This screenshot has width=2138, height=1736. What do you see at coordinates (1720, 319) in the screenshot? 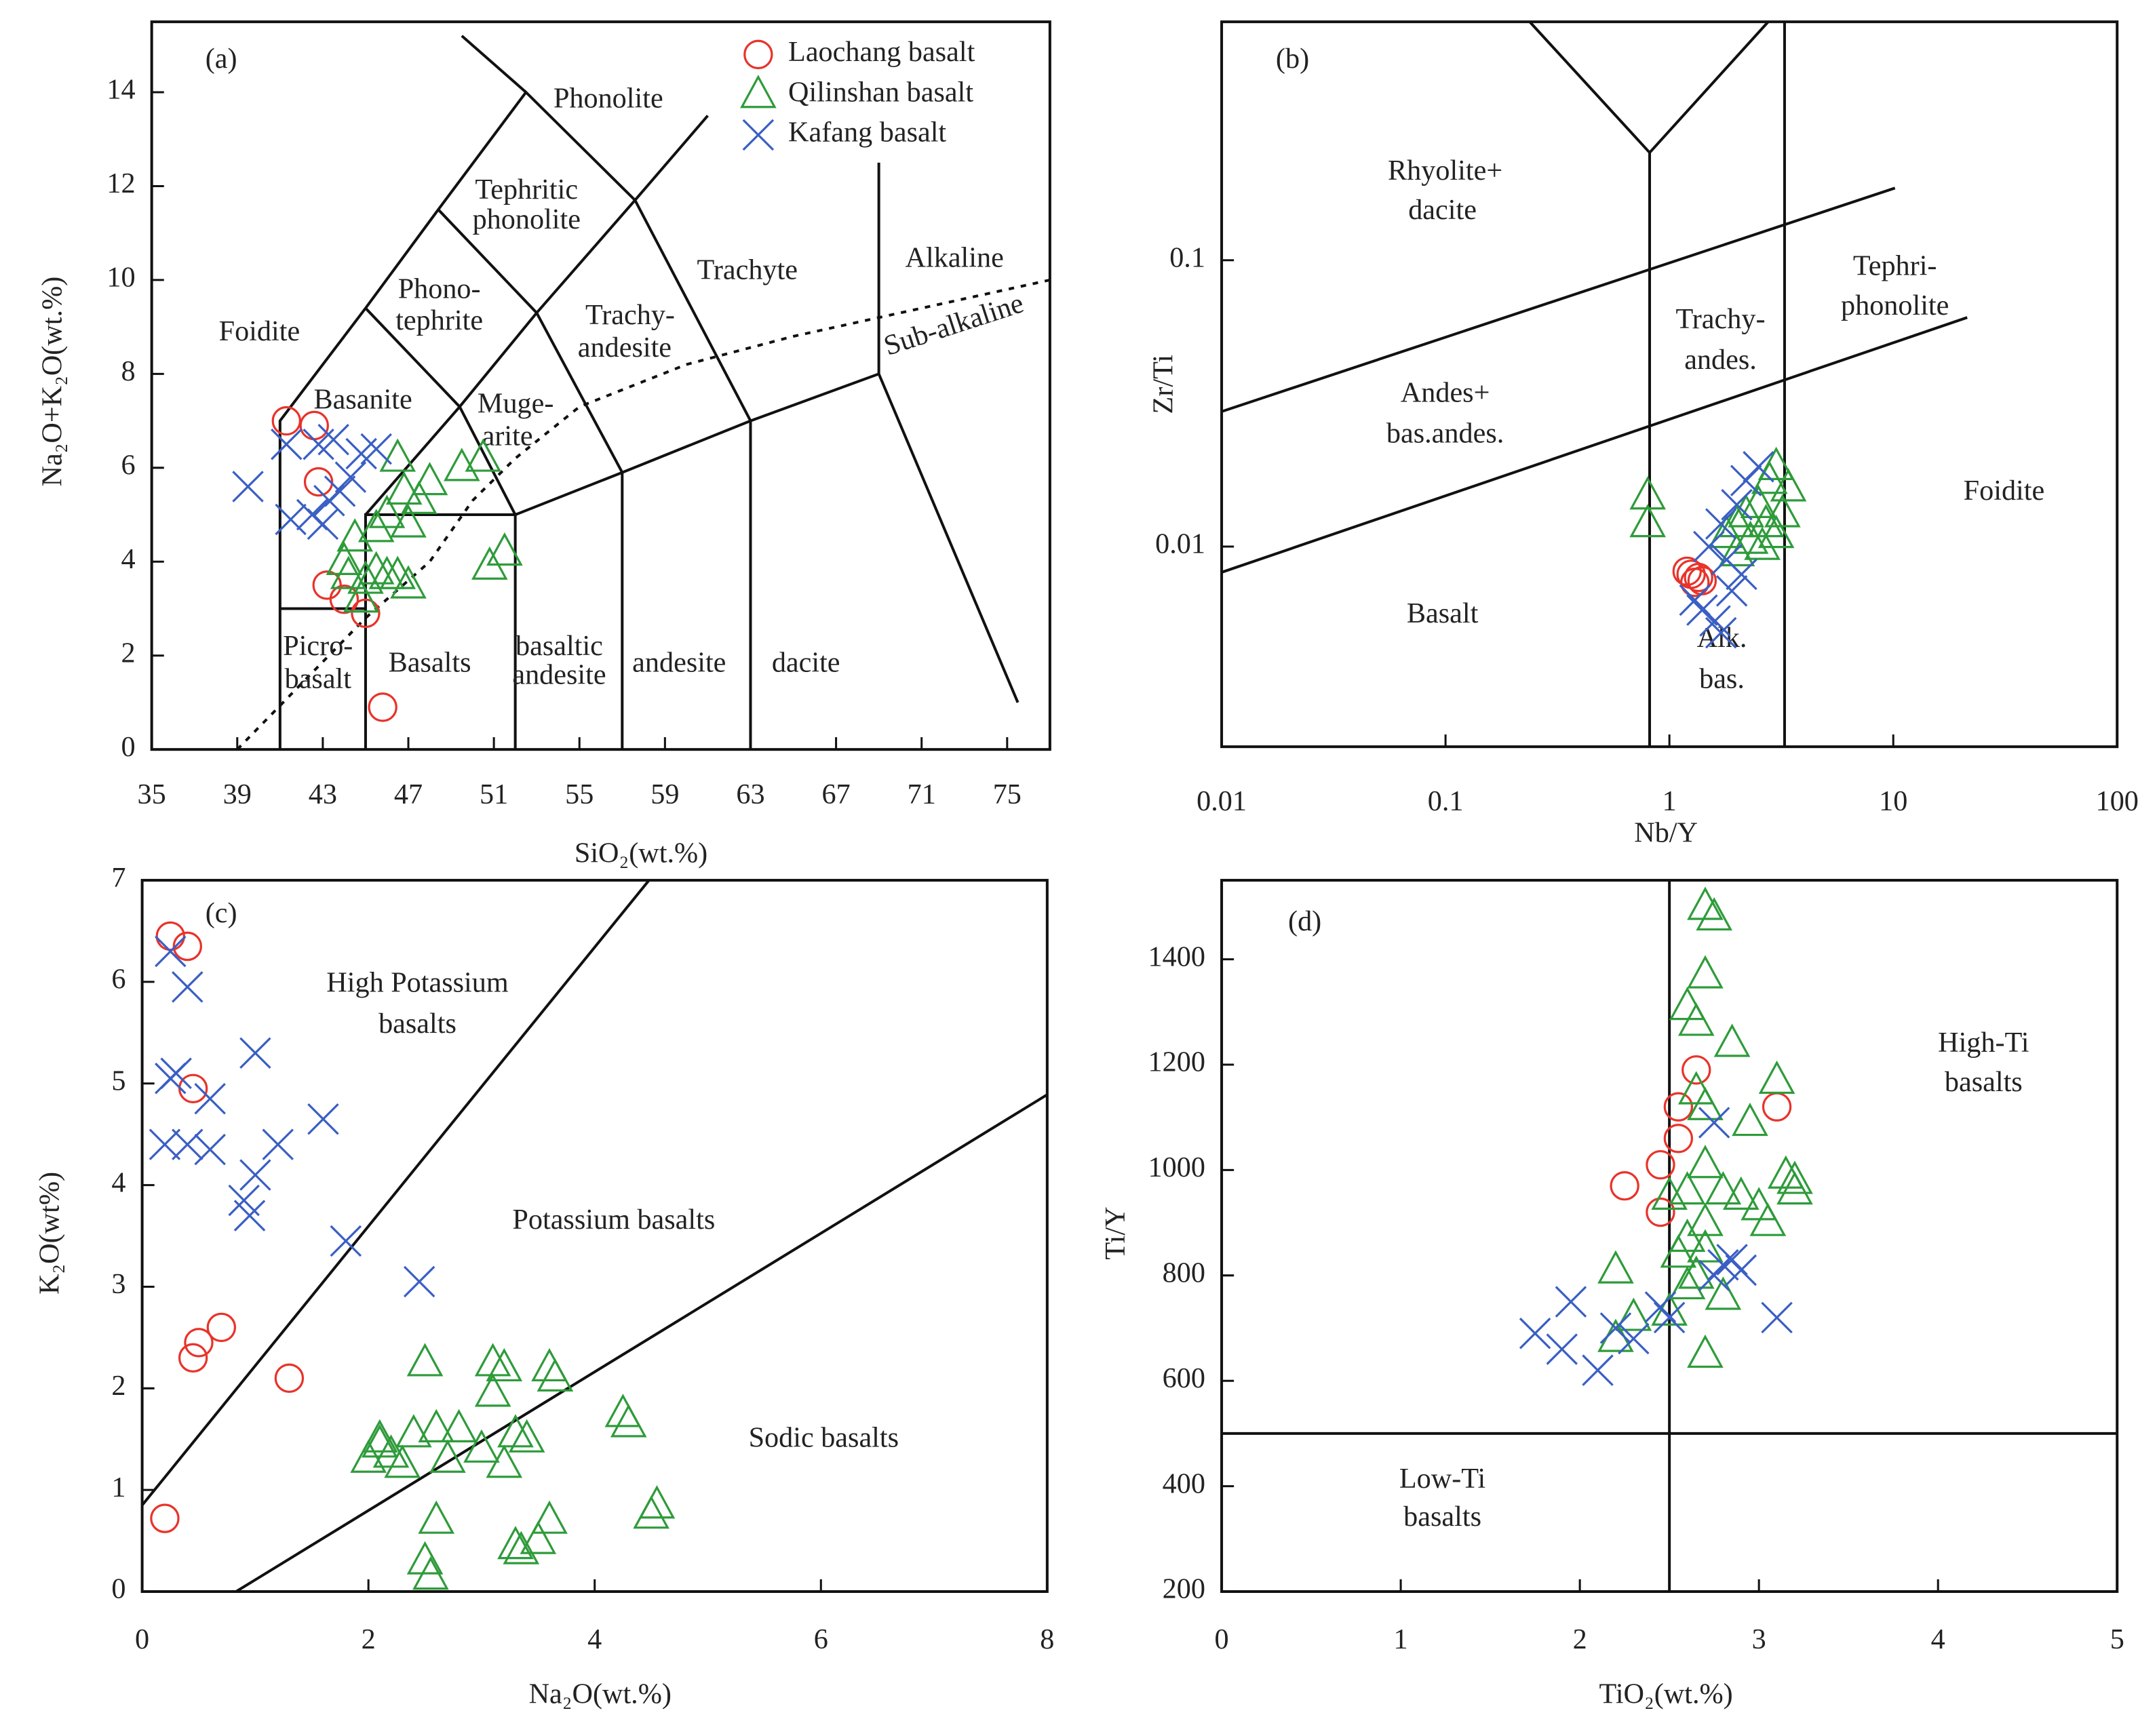
I see `field-label: Trachy-` at bounding box center [1720, 319].